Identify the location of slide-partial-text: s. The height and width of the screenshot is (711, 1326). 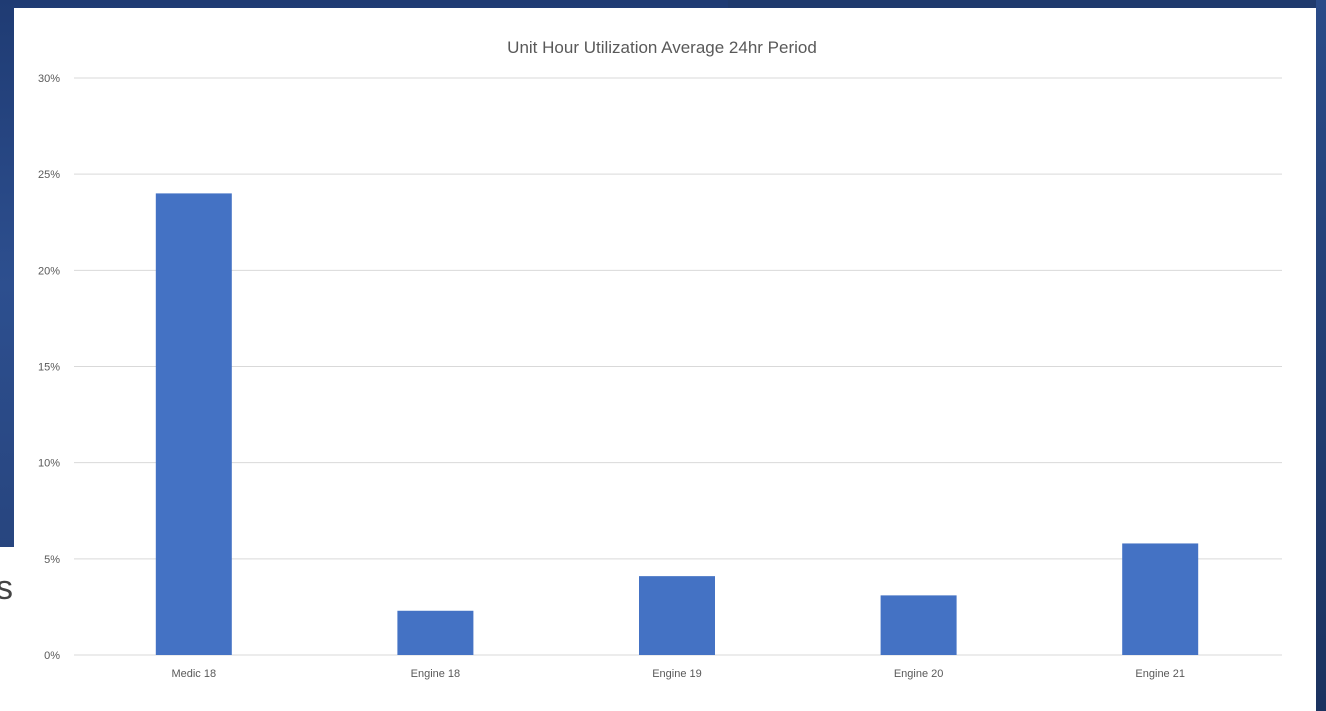
(6, 588).